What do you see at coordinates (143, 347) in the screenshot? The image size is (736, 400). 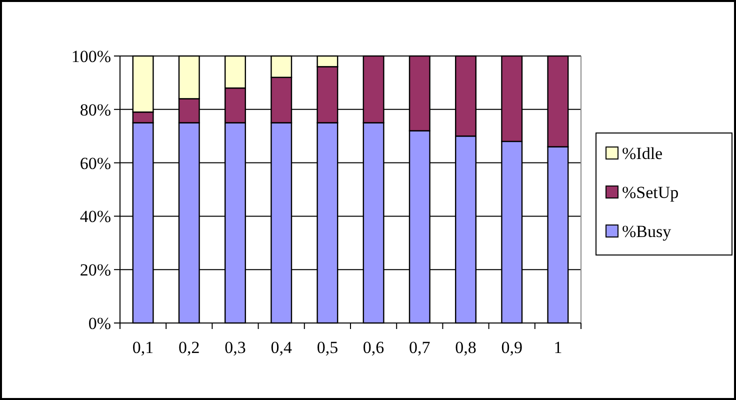 I see `x-tick-label: 0,1` at bounding box center [143, 347].